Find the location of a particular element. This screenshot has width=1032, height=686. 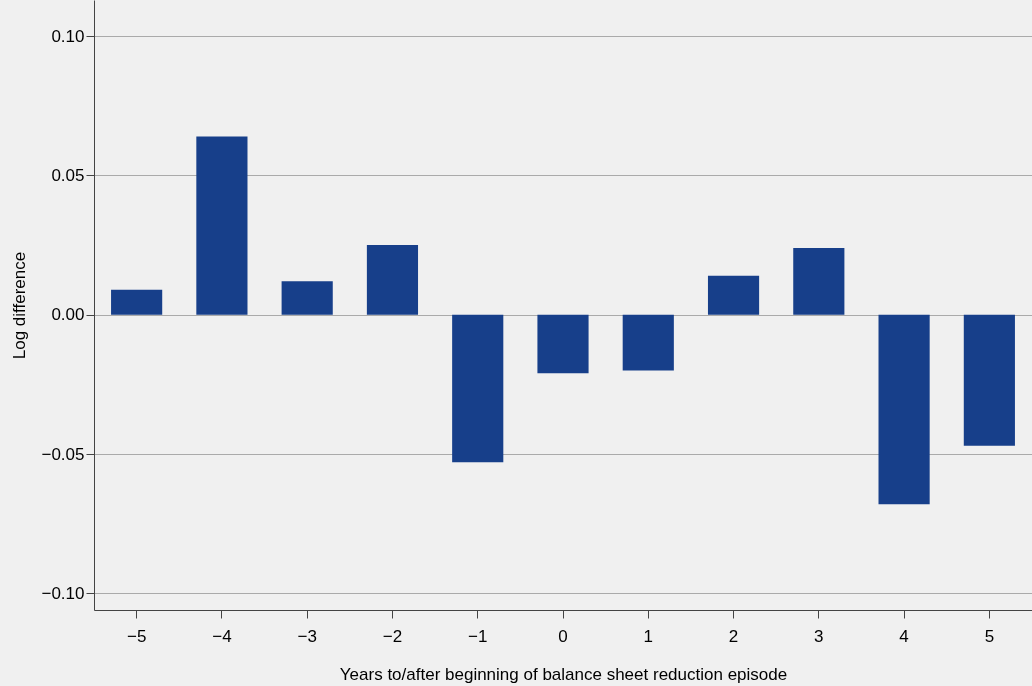

y-tick-label: −0.10 is located at coordinates (63, 593).